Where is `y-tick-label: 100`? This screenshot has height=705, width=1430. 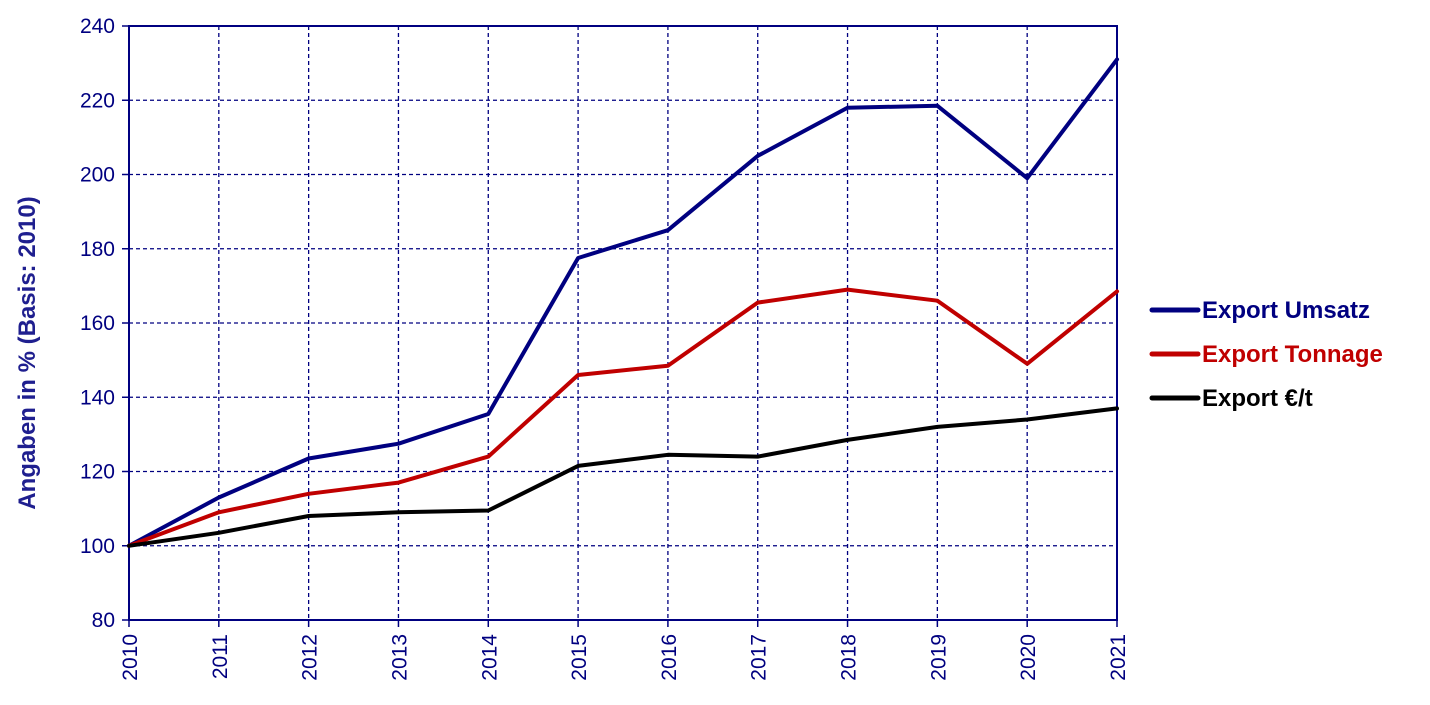 y-tick-label: 100 is located at coordinates (97, 546).